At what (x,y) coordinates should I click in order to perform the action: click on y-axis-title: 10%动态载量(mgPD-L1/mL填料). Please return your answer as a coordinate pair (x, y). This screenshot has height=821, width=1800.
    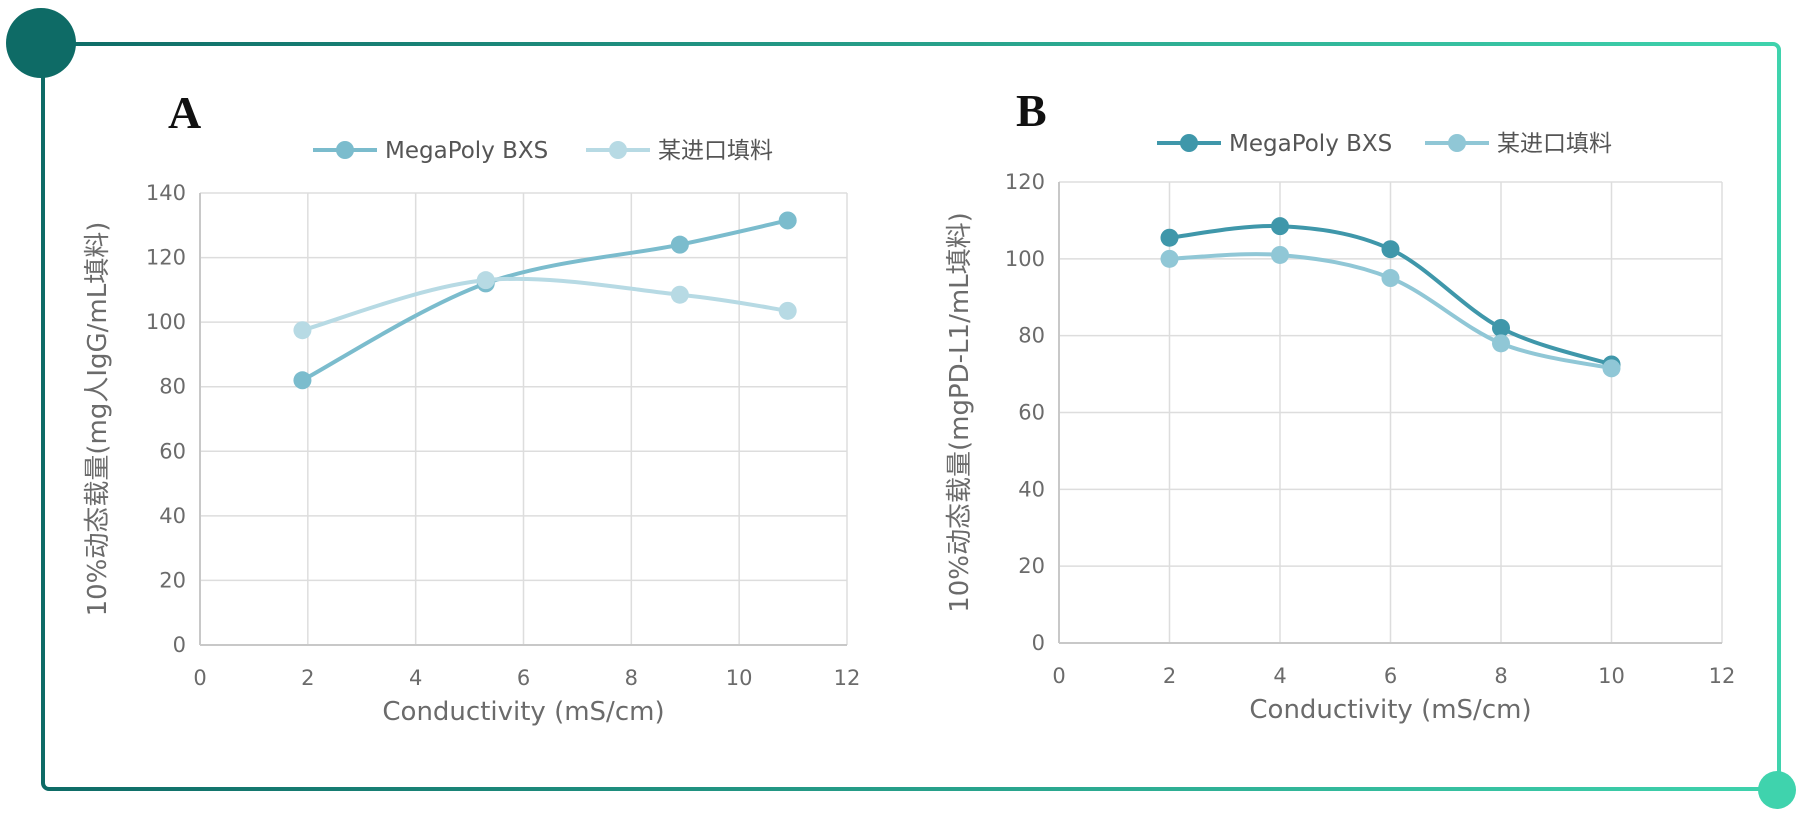
    Looking at the image, I should click on (960, 412).